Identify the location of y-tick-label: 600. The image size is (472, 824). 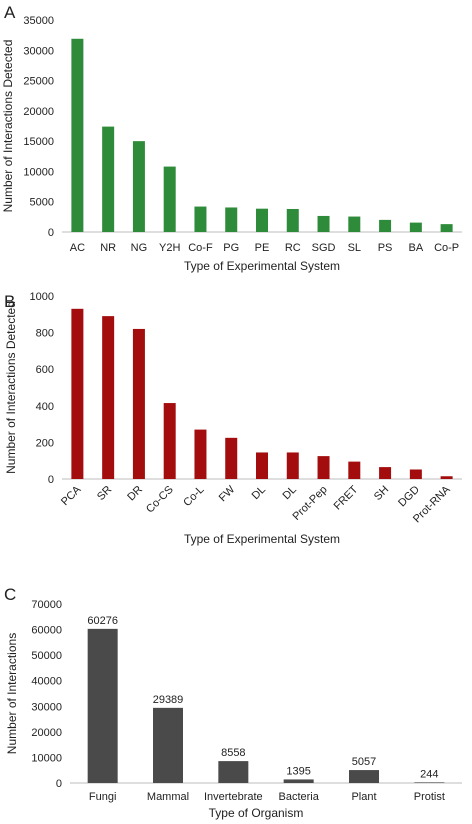
(45, 370).